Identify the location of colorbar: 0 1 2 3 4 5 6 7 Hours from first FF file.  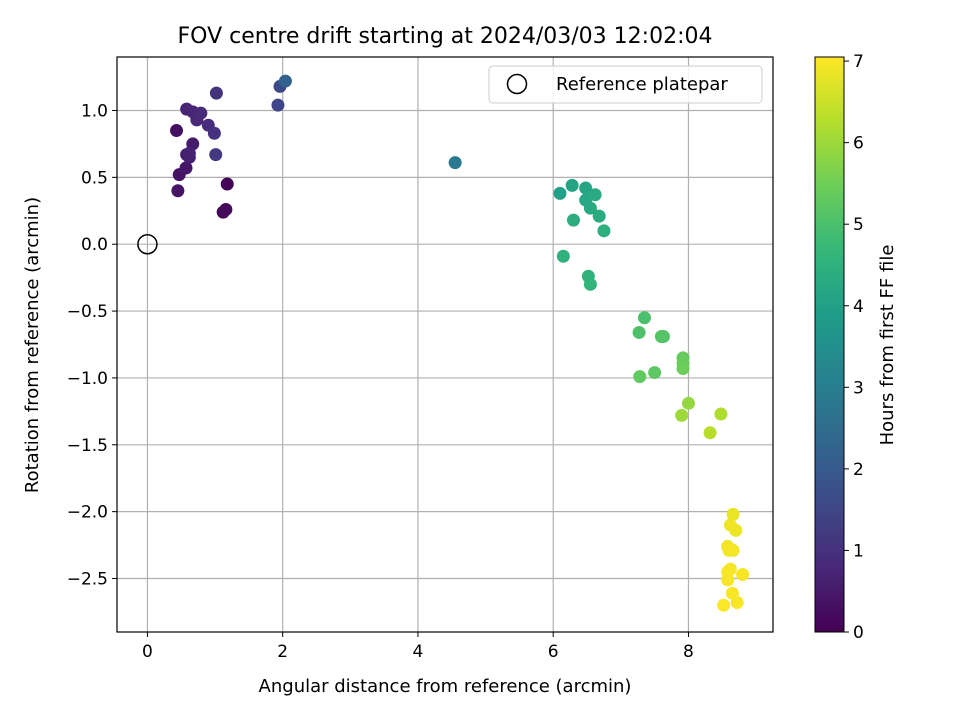
(856, 347).